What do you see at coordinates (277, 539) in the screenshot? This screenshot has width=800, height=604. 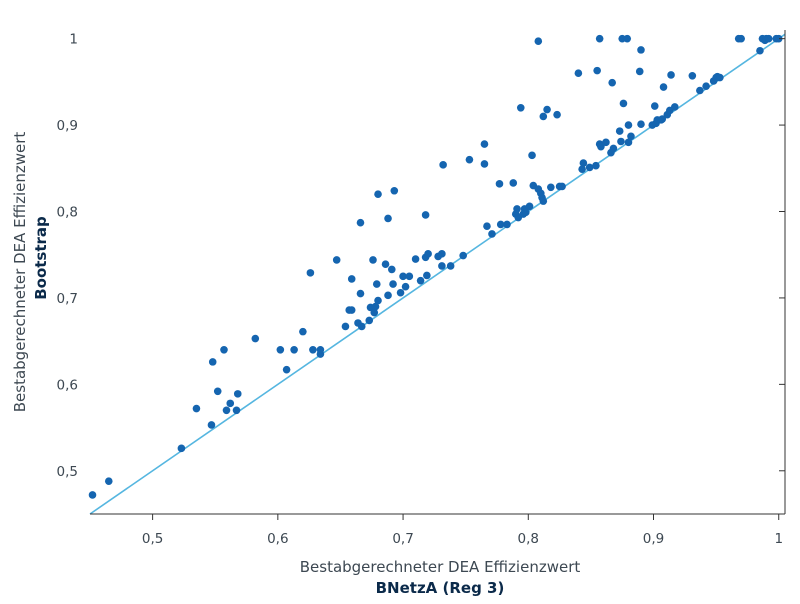 I see `x-tick-label: 0,6` at bounding box center [277, 539].